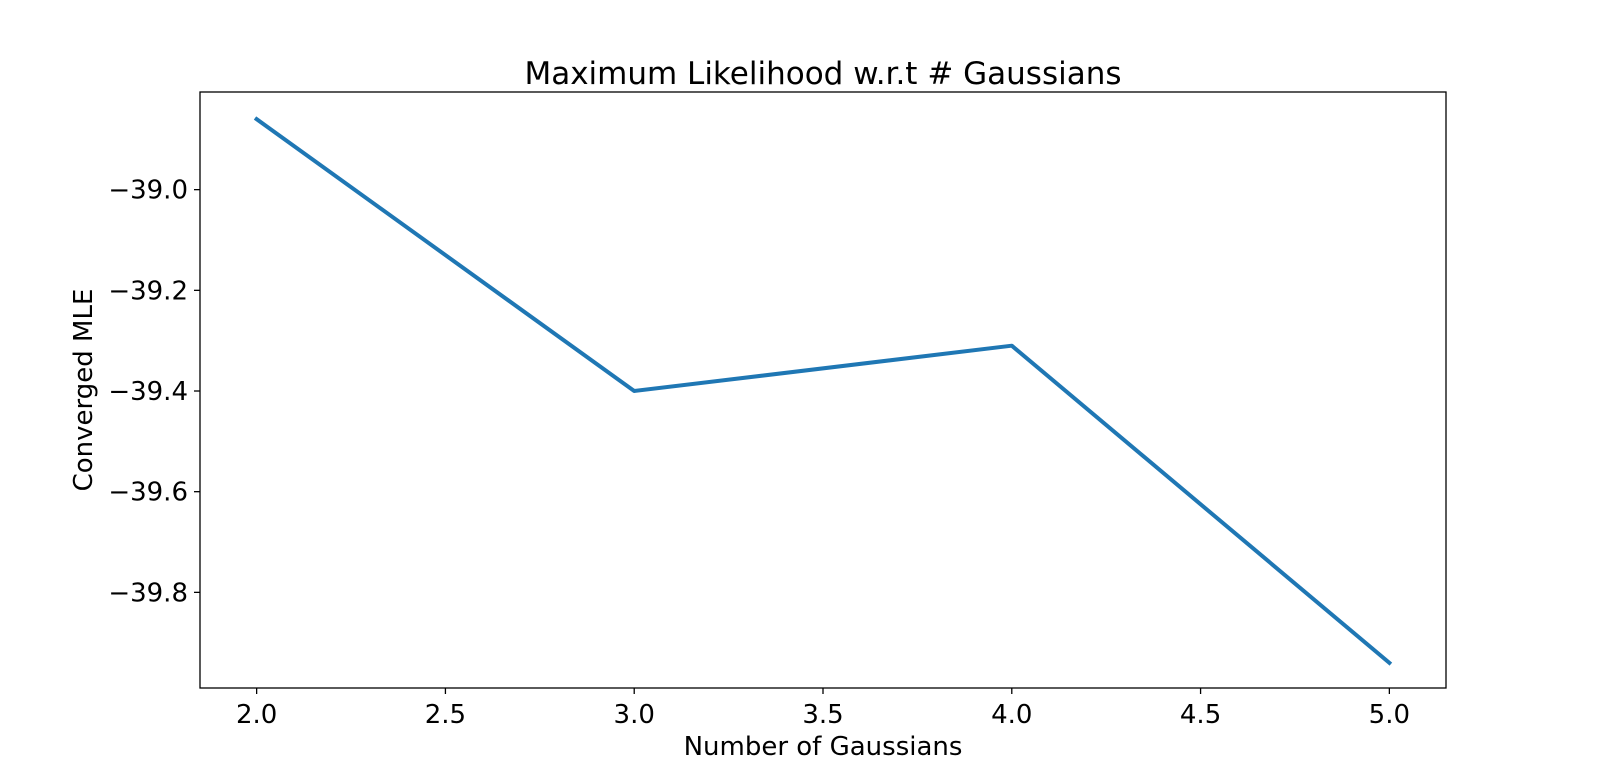 The image size is (1600, 769). Describe the element at coordinates (634, 715) in the screenshot. I see `x-tick-label: 3.0` at that location.